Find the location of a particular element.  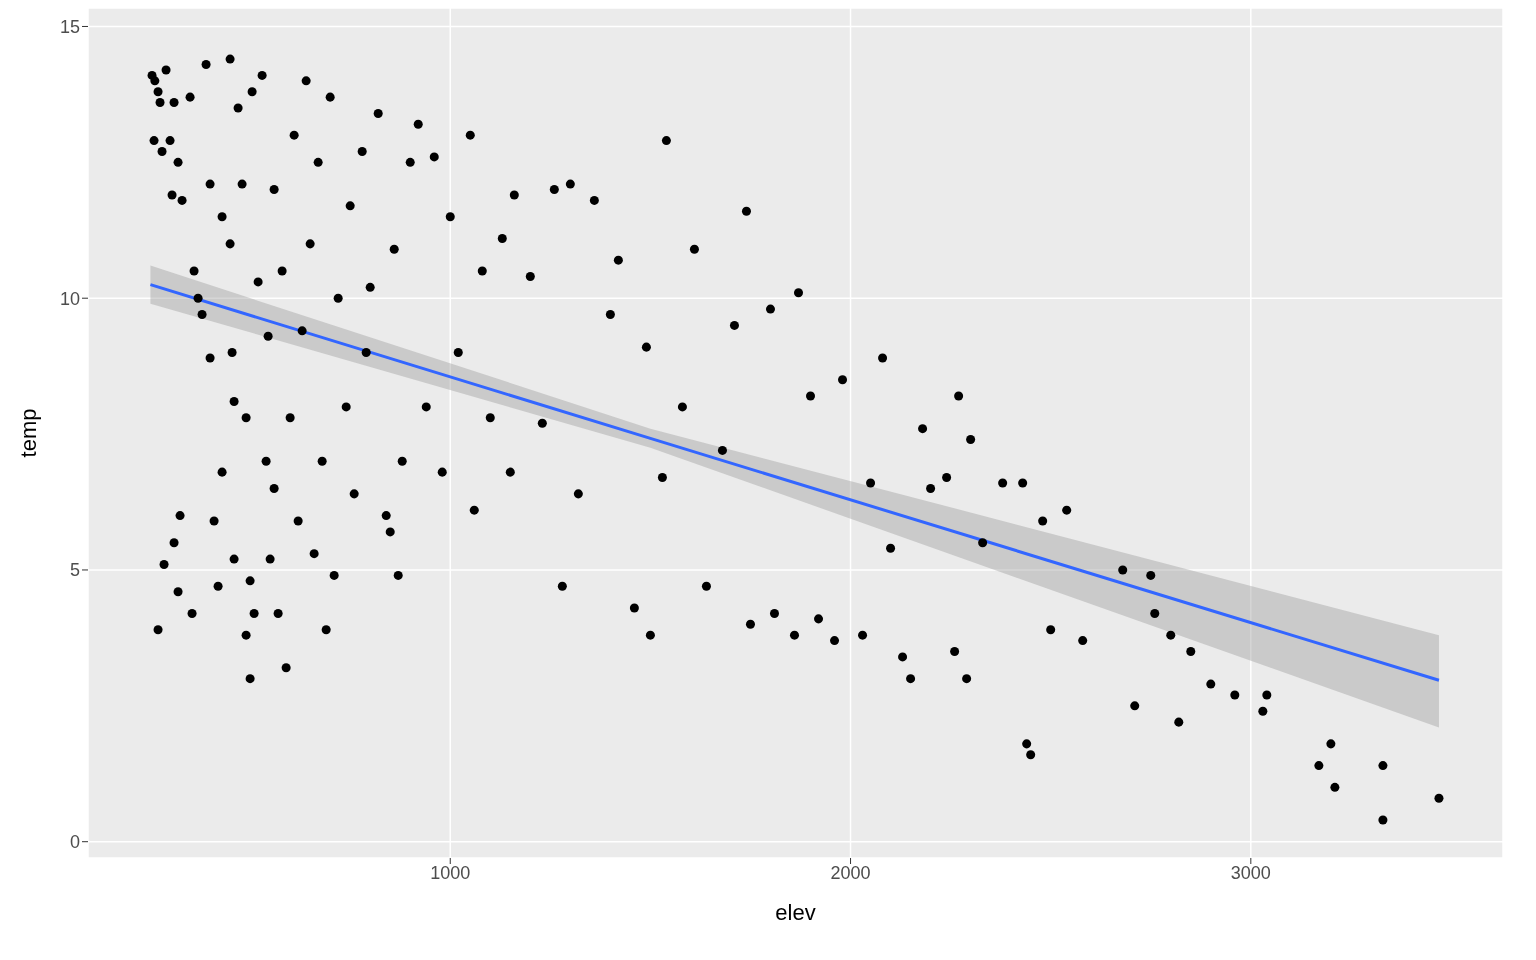

y-axis-title: temp is located at coordinates (28, 433).